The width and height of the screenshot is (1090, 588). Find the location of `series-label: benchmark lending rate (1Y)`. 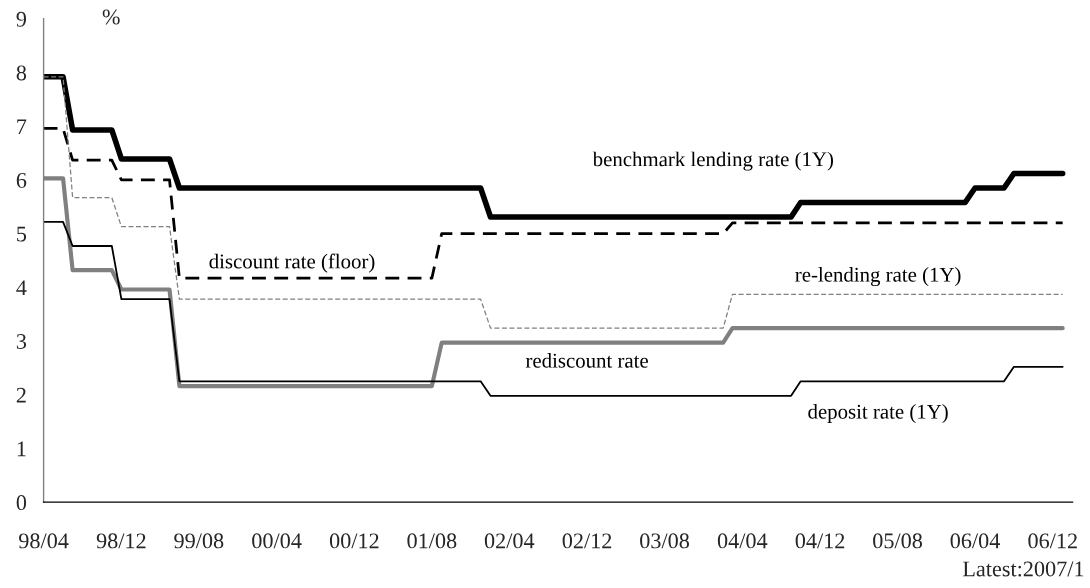

series-label: benchmark lending rate (1Y) is located at coordinates (713, 161).